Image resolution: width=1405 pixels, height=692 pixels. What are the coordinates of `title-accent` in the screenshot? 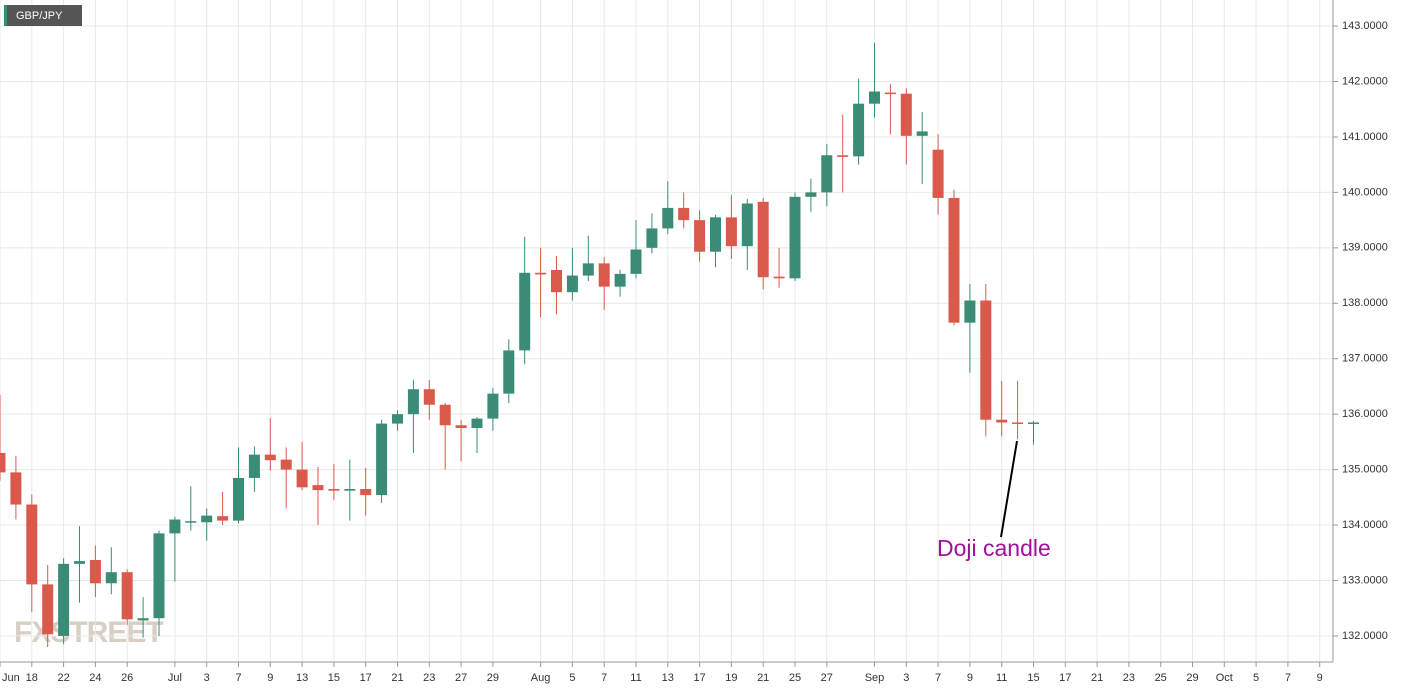 It's located at (5, 15).